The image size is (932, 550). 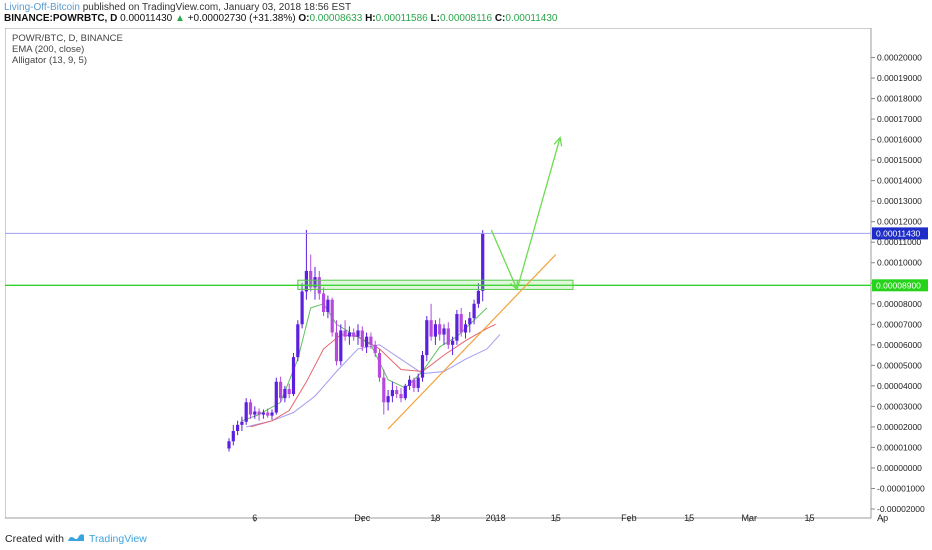 What do you see at coordinates (538, 213) in the screenshot?
I see `arrow-up` at bounding box center [538, 213].